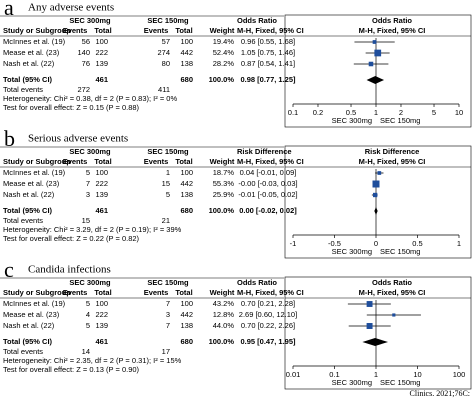 The height and width of the screenshot is (401, 474). What do you see at coordinates (375, 80) in the screenshot?
I see `total-diamond` at bounding box center [375, 80].